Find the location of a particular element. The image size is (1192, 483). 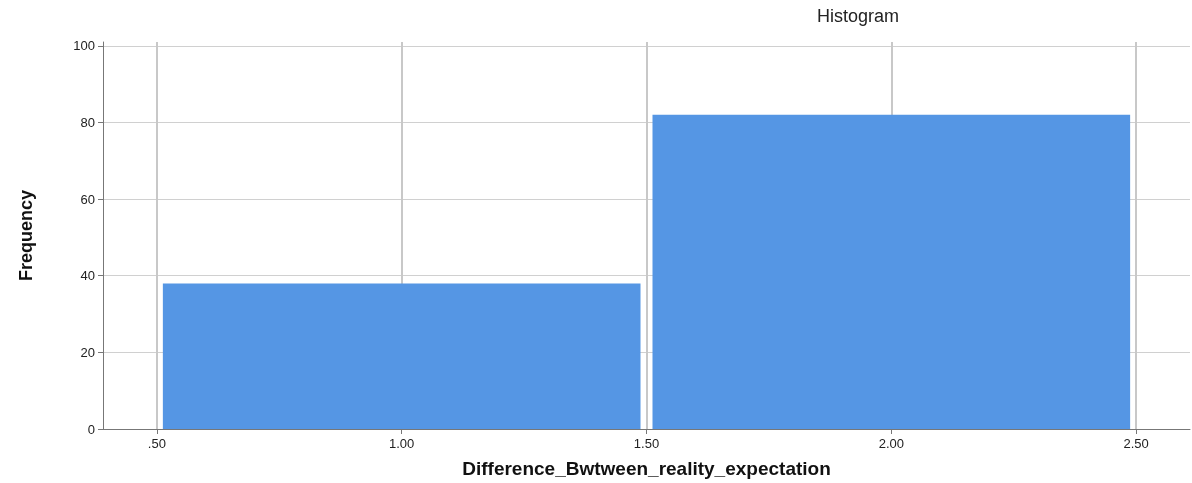

x-tick-label: .50 is located at coordinates (156, 443).